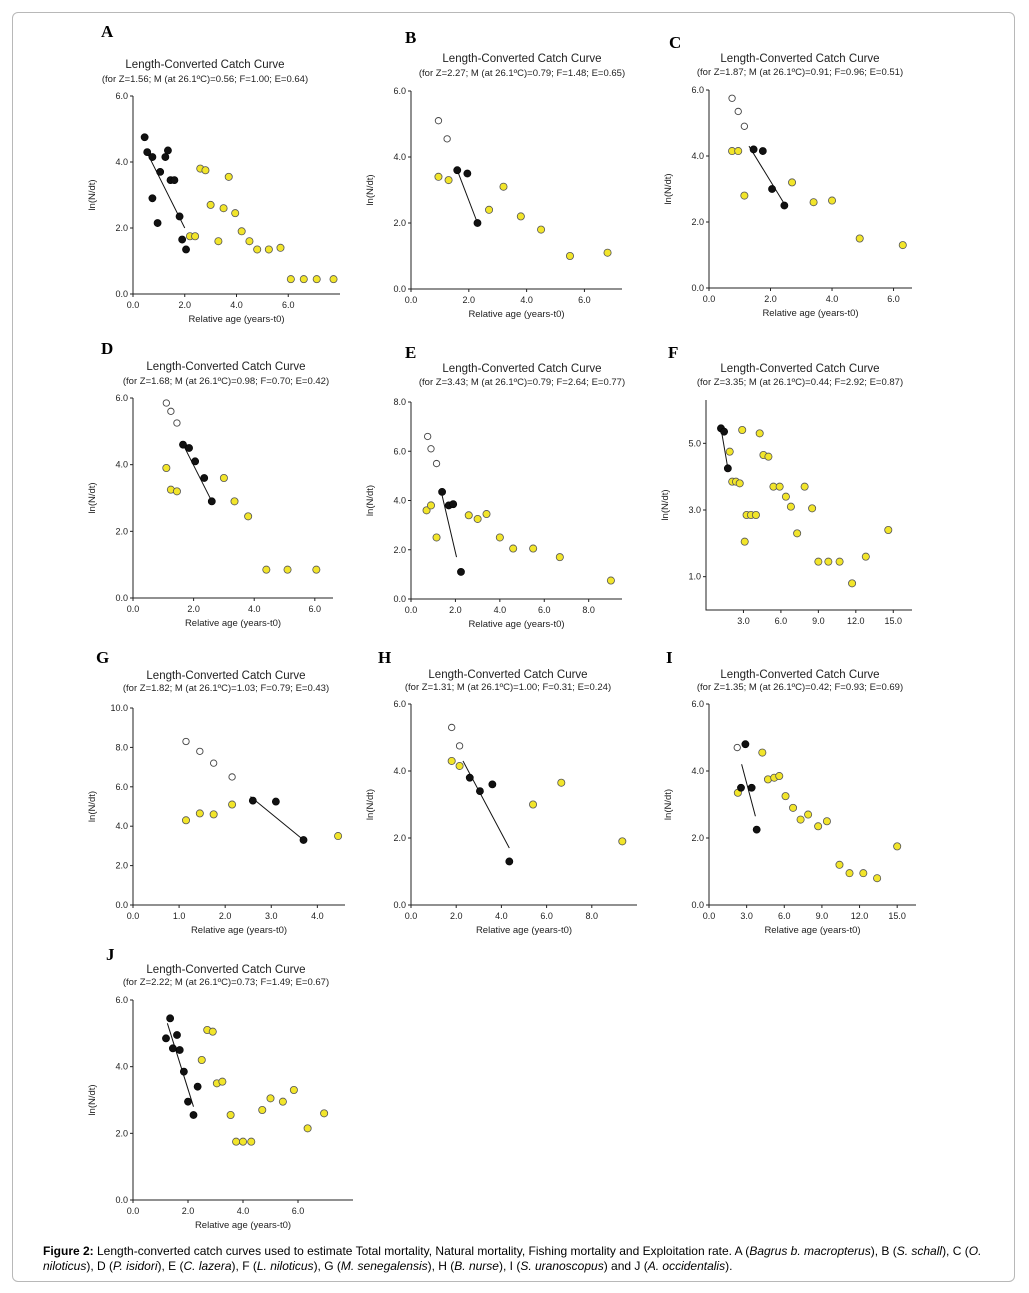  Describe the element at coordinates (384, 1266) in the screenshot. I see `caption-species-name: M. senegalensis` at that location.